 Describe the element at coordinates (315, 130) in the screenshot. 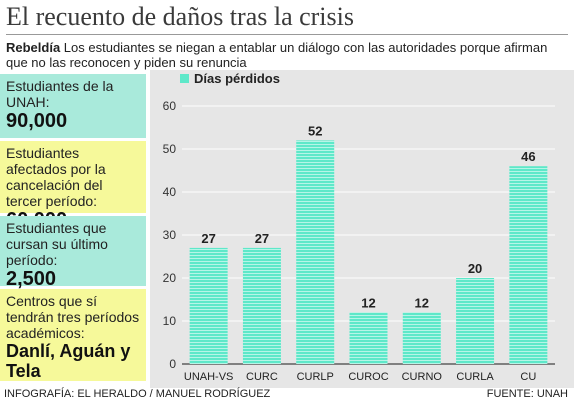

I see `data-label: 52` at that location.